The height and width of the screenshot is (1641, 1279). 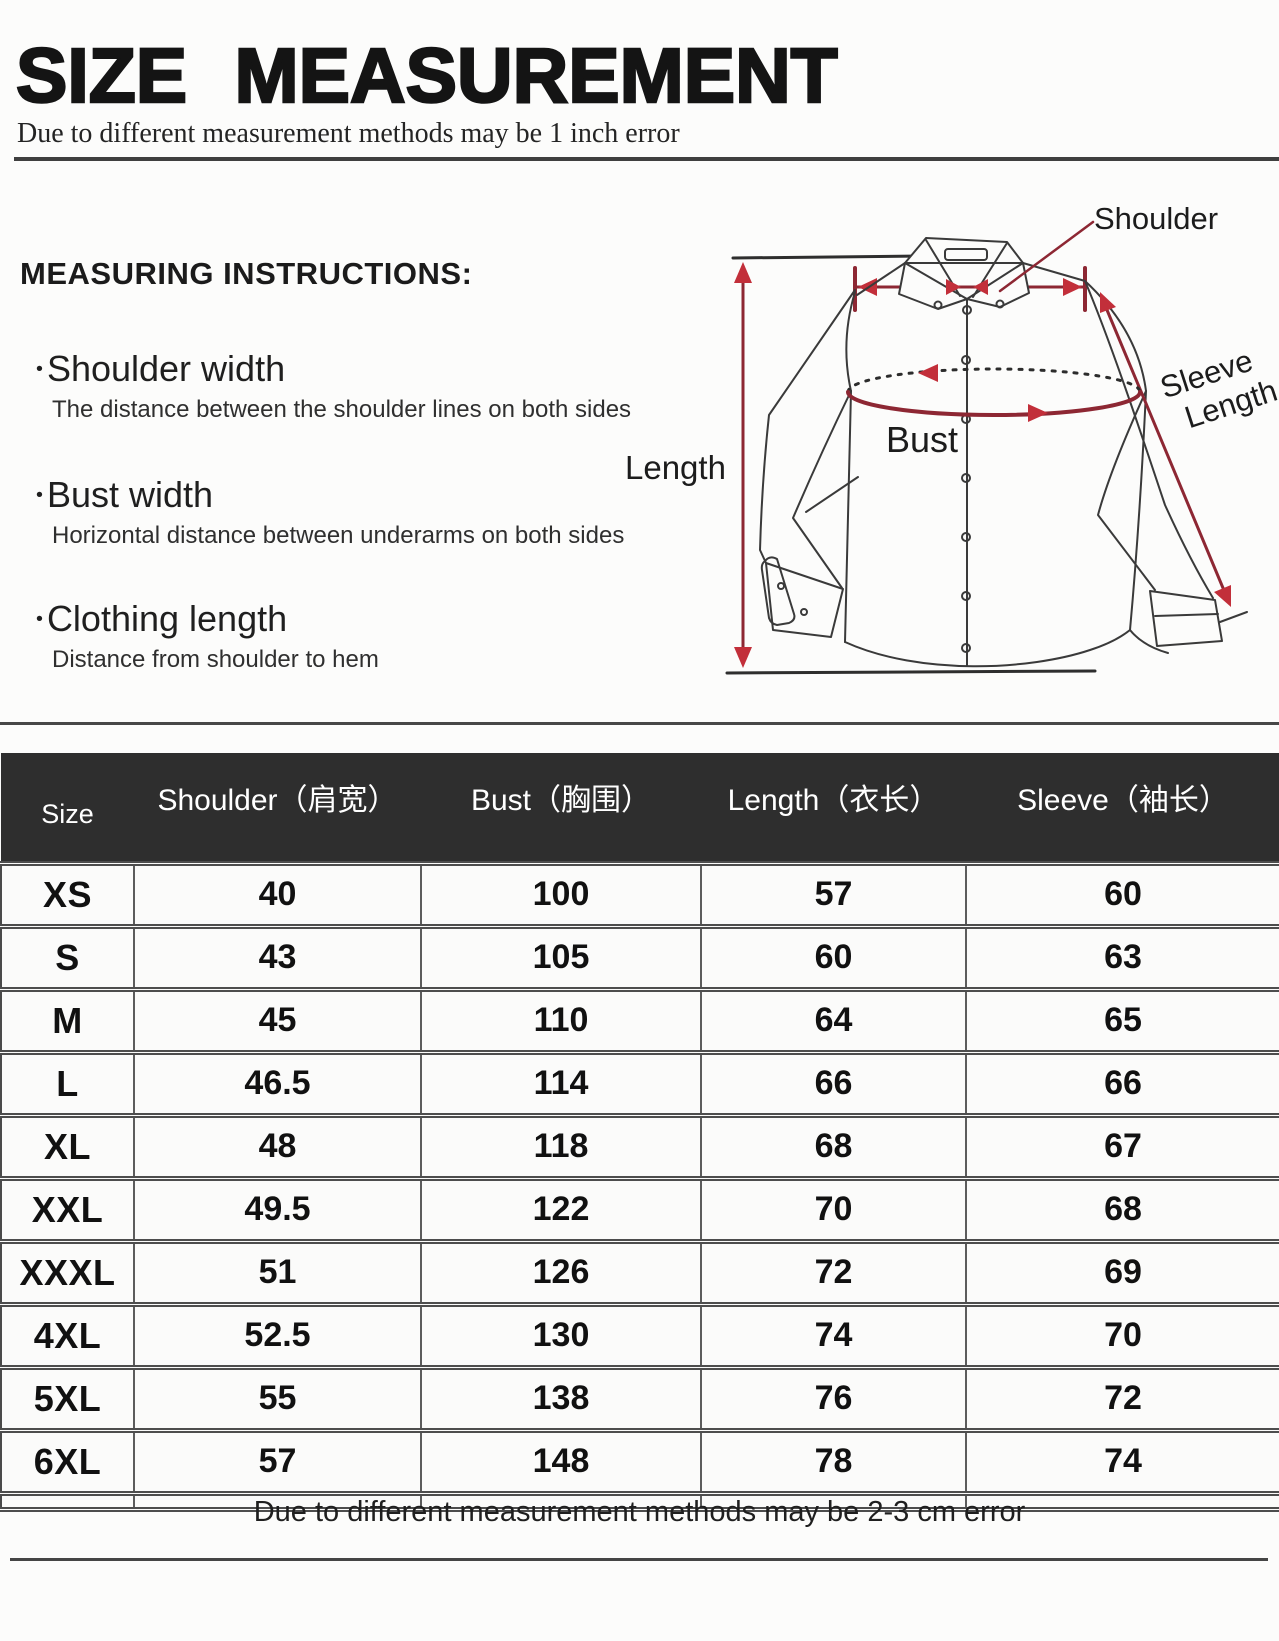 I want to click on length-label: Length, so click(x=675, y=467).